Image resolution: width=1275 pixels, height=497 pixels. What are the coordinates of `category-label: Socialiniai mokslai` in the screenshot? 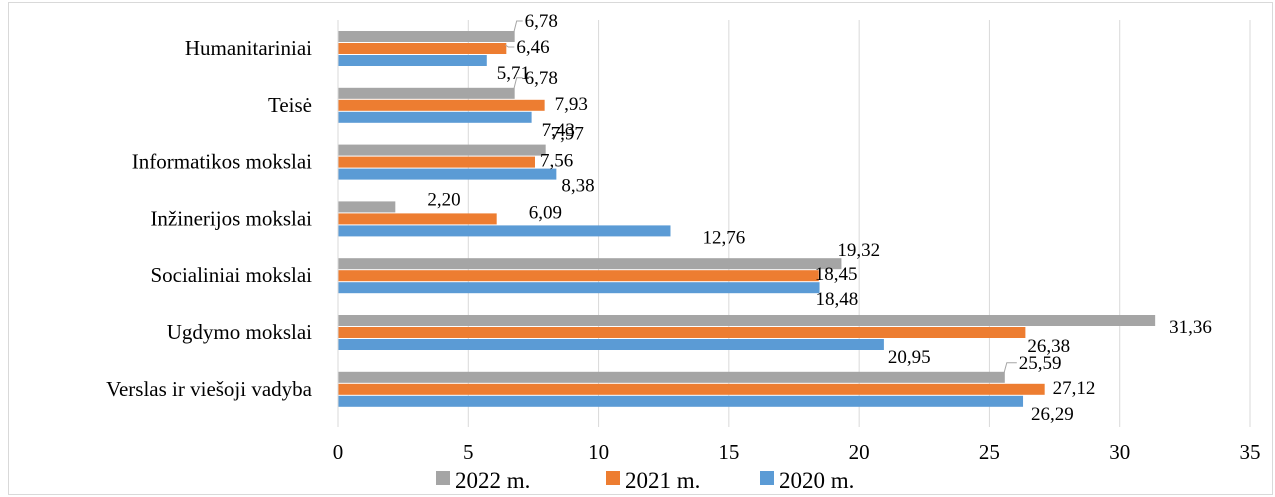 It's located at (231, 275).